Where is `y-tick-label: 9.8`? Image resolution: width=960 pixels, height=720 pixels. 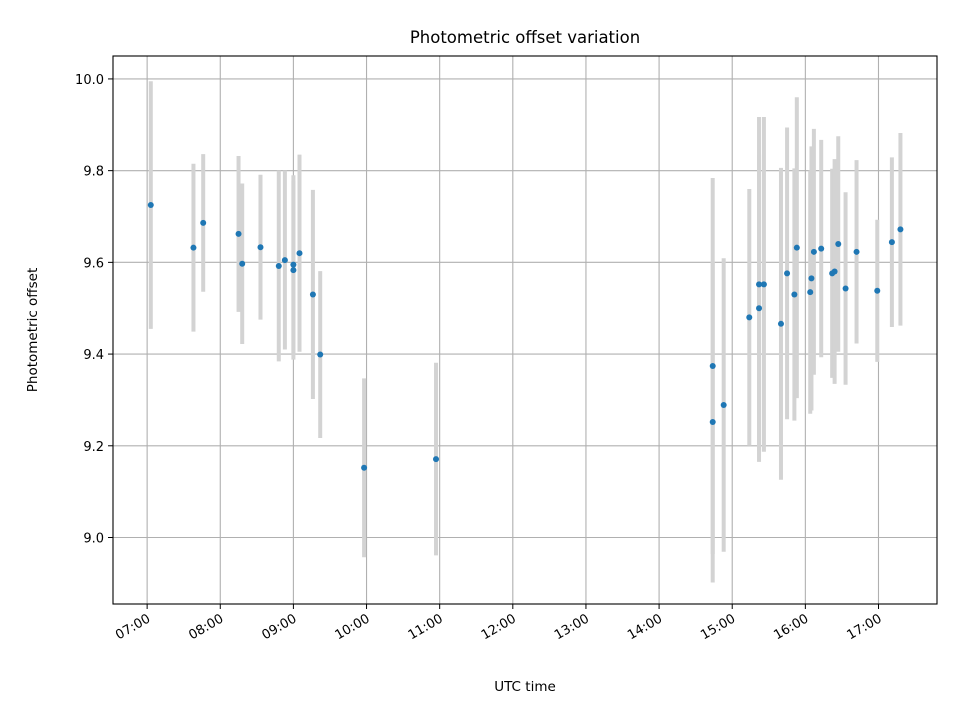 y-tick-label: 9.8 is located at coordinates (93, 172).